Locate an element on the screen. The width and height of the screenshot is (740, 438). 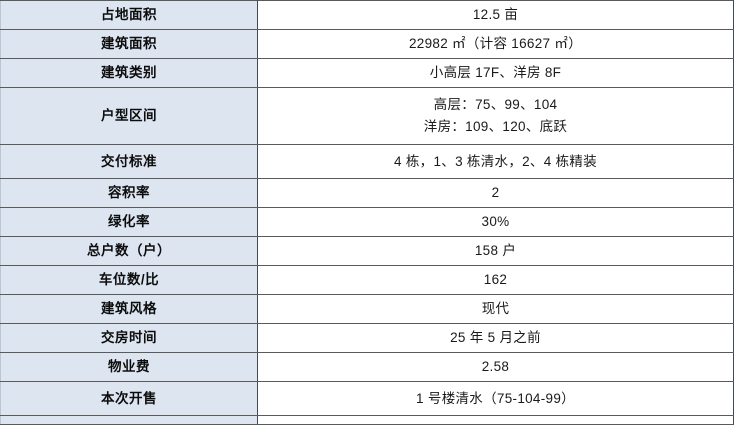
table-row: 绿化率 30% is located at coordinates (367, 222).